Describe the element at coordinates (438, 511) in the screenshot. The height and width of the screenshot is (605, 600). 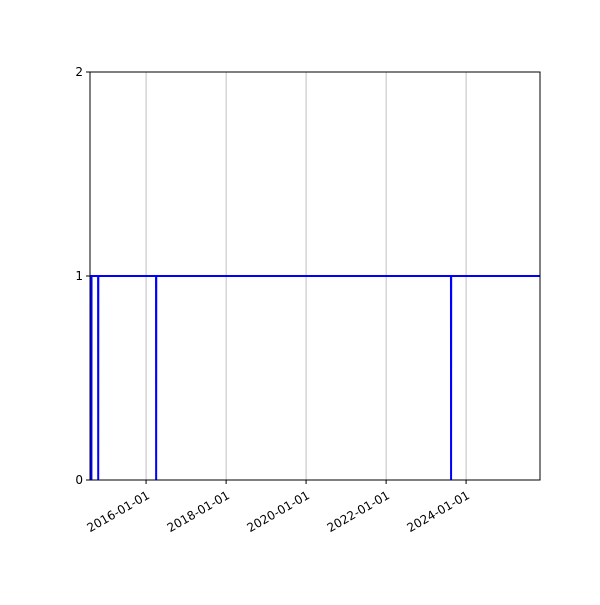
I see `x-tick-label: 2024-01-01` at that location.